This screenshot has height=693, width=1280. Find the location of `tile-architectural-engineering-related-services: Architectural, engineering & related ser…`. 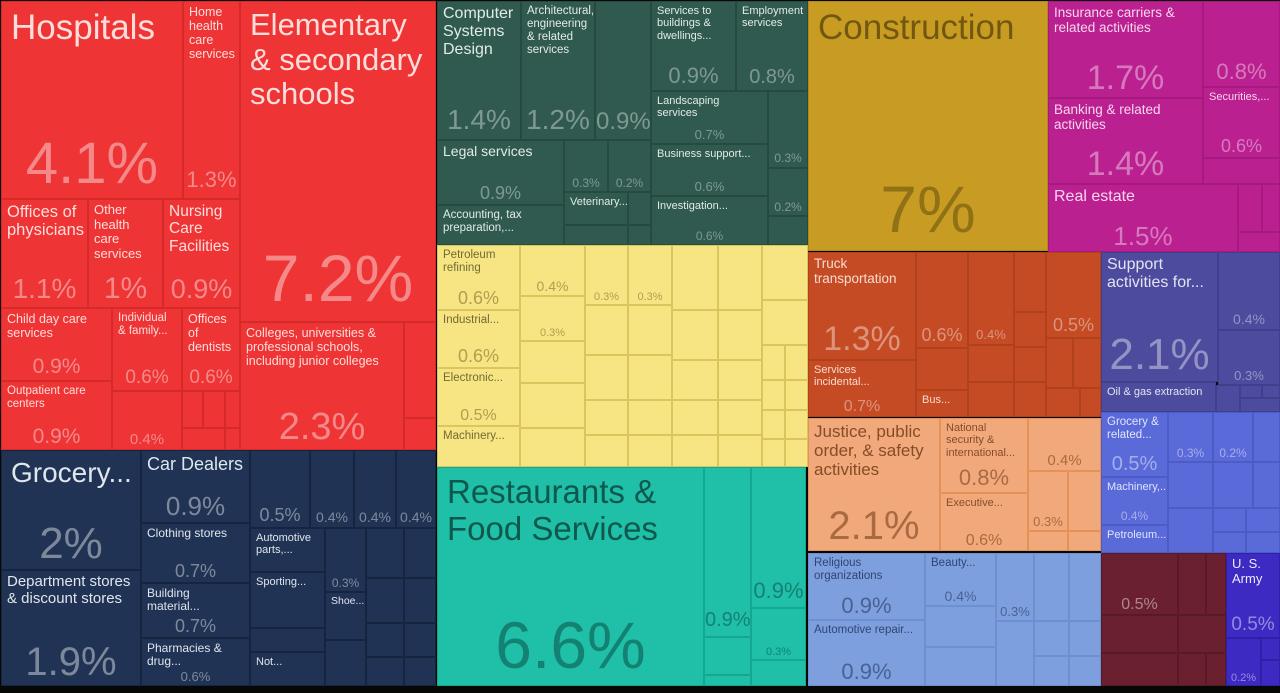

tile-architectural-engineering-related-services: Architectural, engineering & related ser… is located at coordinates (558, 70).